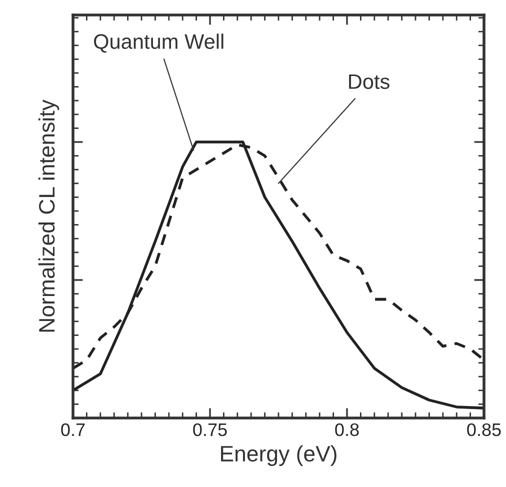 The width and height of the screenshot is (506, 487). Describe the element at coordinates (484, 429) in the screenshot. I see `x-tick-label: 0.85` at that location.